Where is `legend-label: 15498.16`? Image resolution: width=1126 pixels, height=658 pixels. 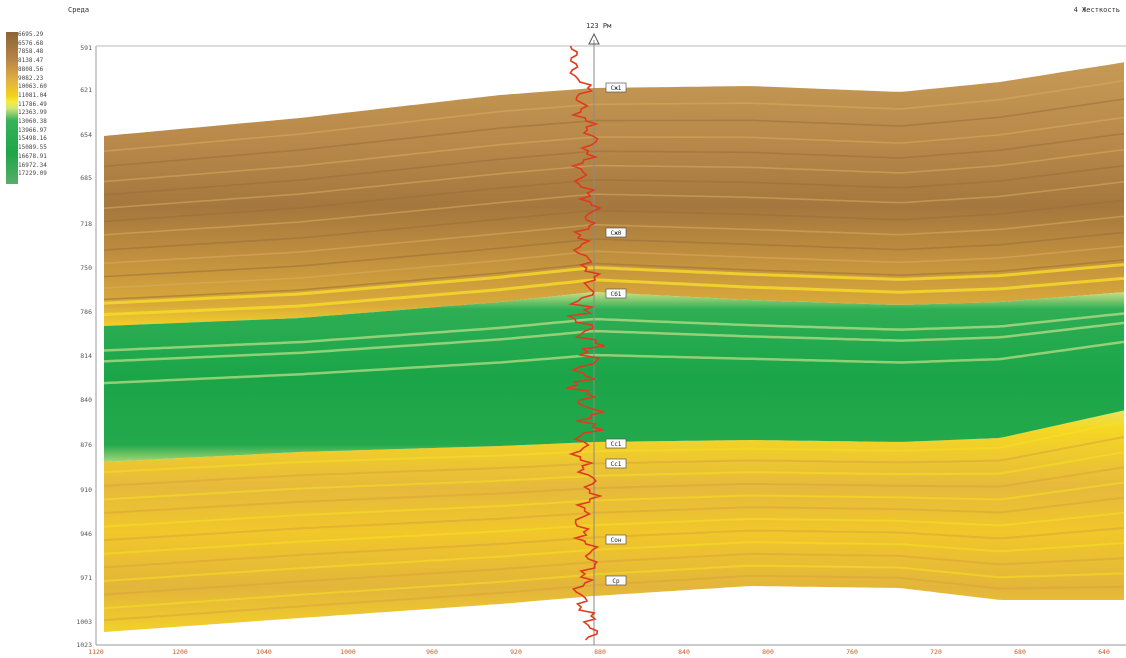 legend-label: 15498.16 is located at coordinates (32, 139).